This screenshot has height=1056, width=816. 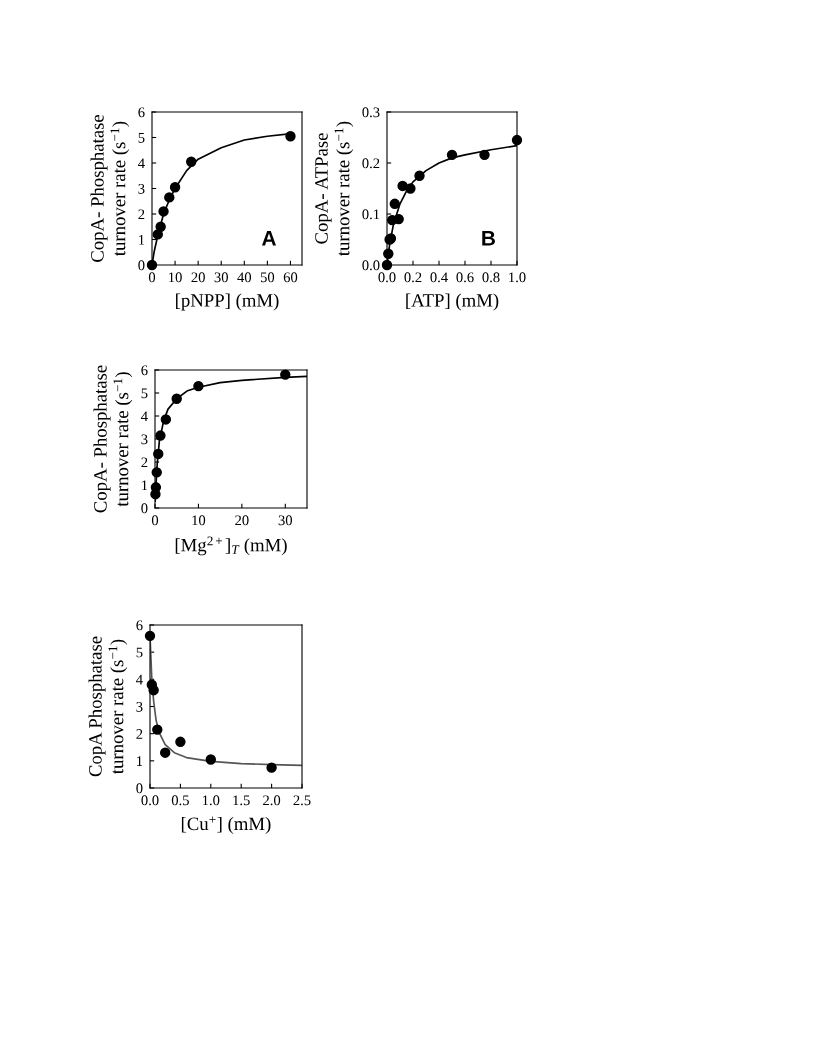 What do you see at coordinates (268, 238) in the screenshot?
I see `annotation: A` at bounding box center [268, 238].